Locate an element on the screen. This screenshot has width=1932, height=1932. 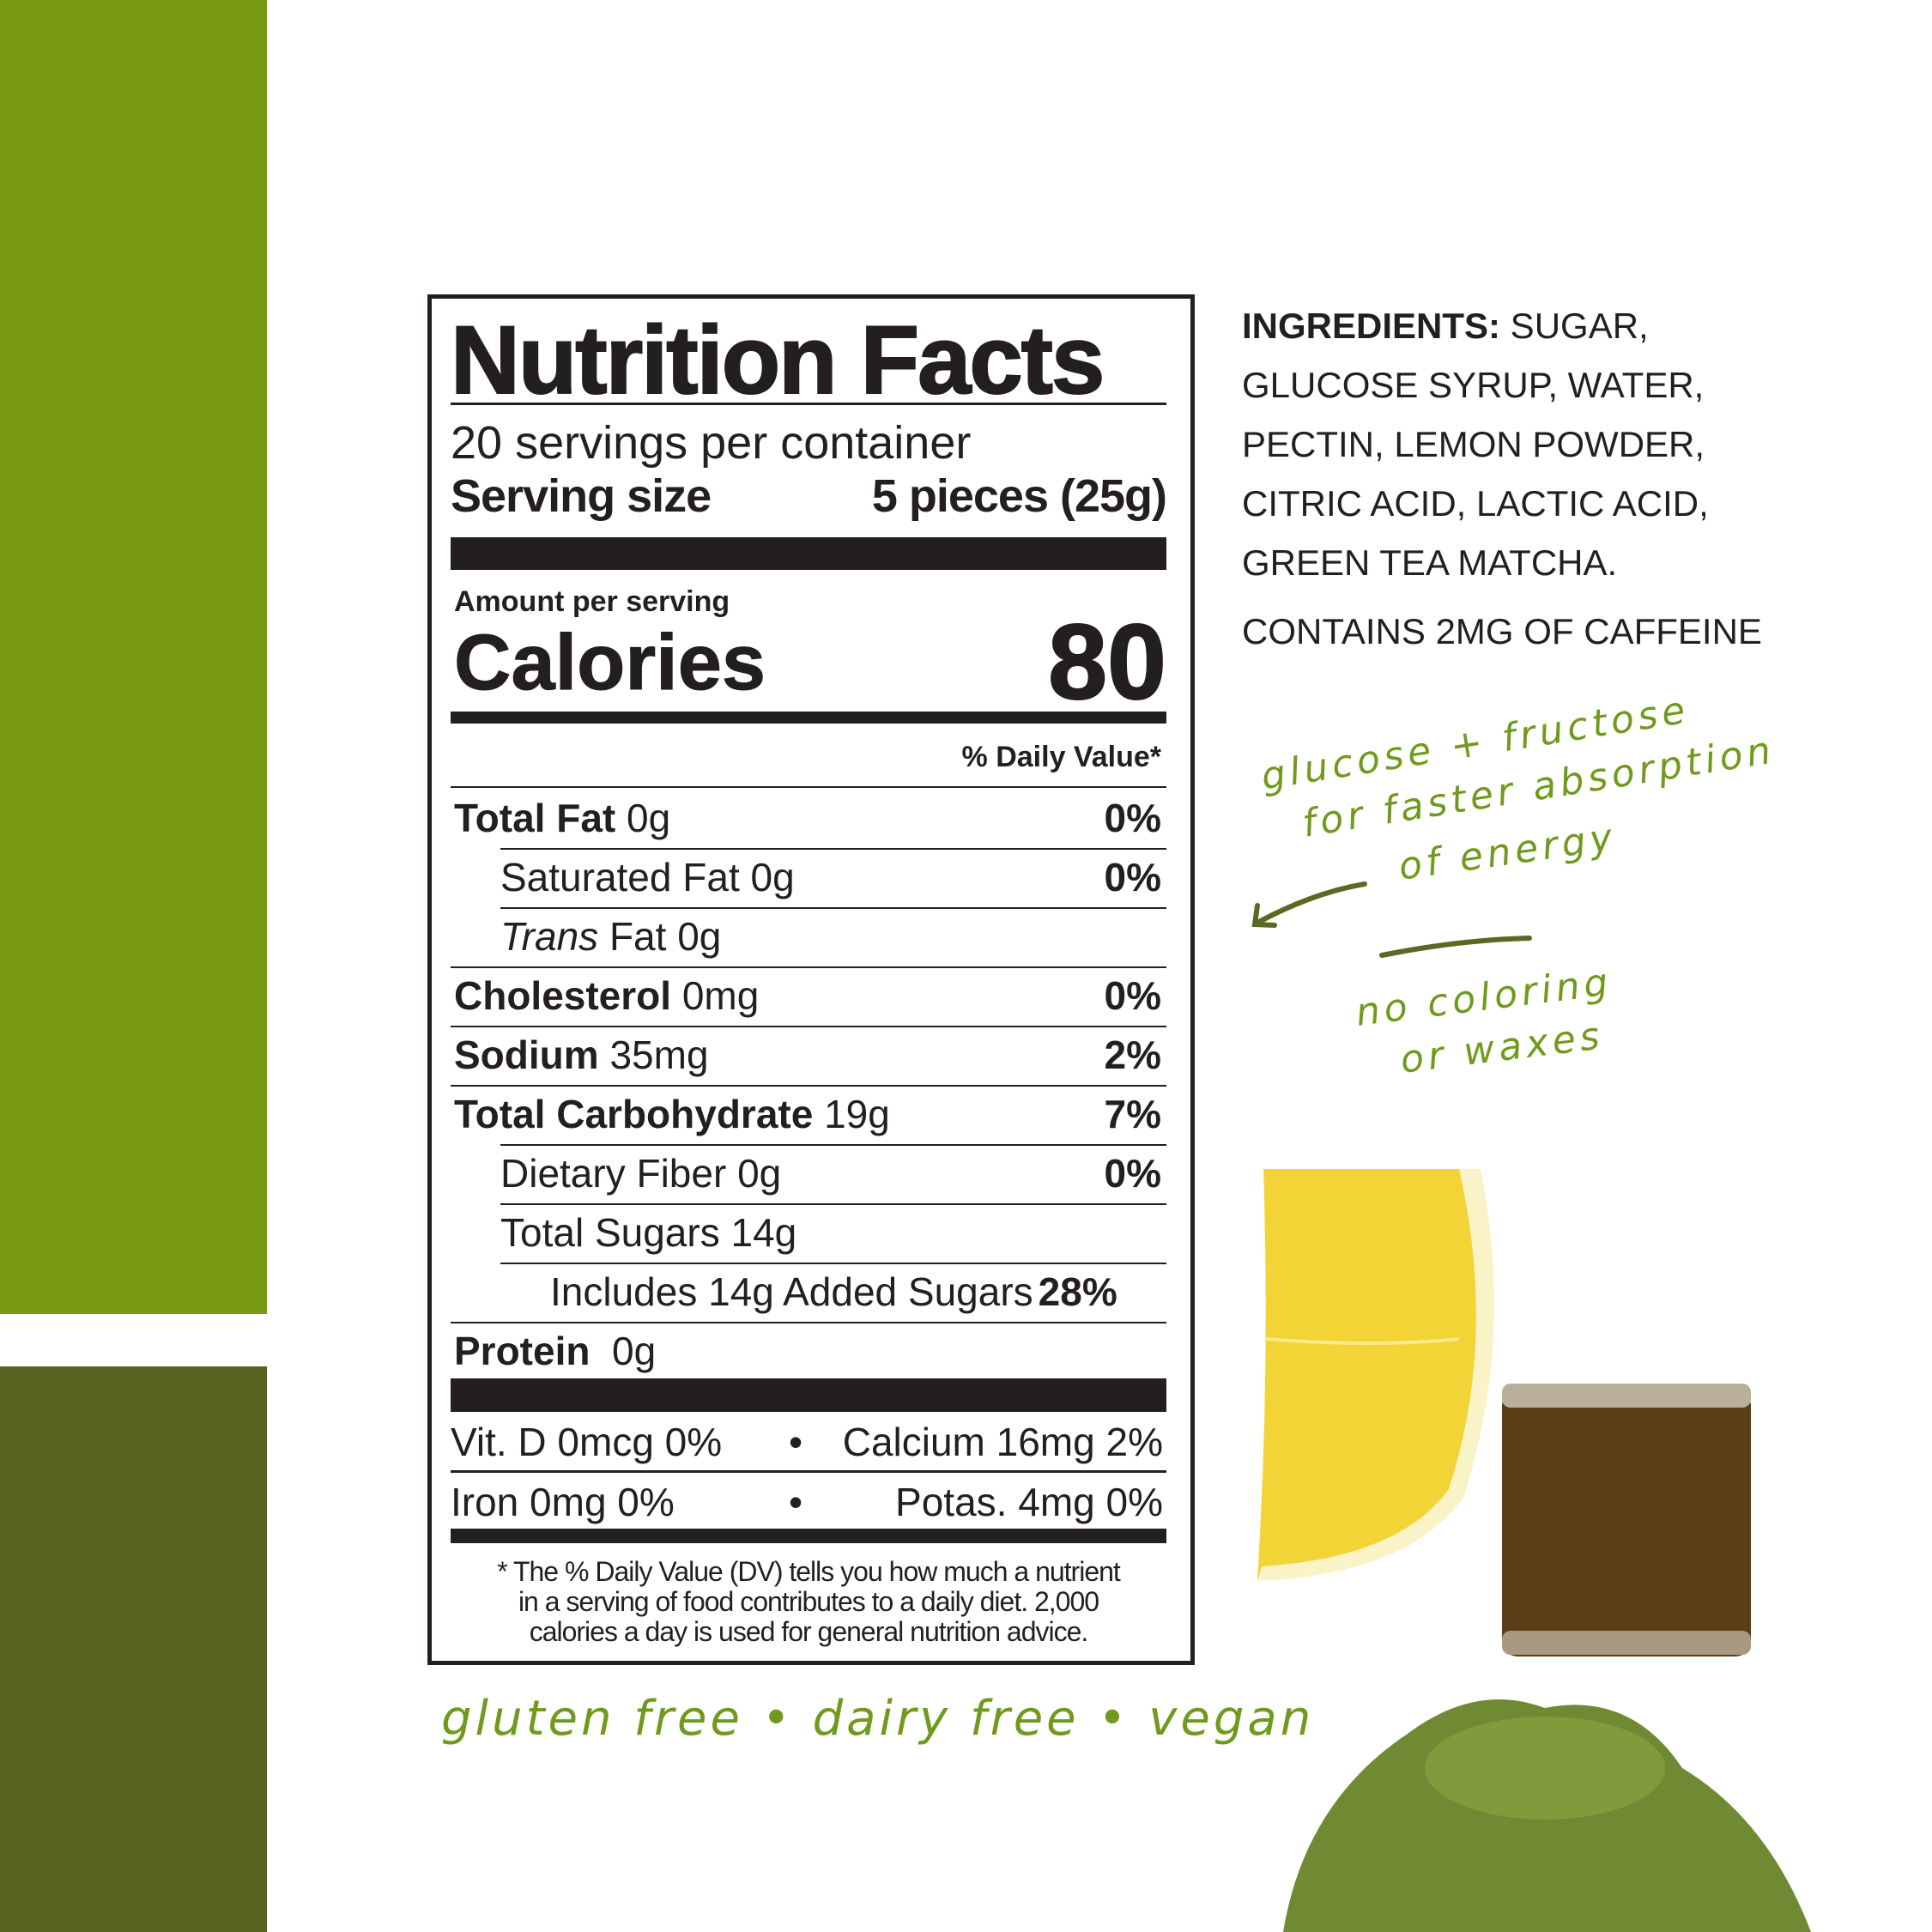
potassium: Potas. 4mg 0% is located at coordinates (1029, 1502).